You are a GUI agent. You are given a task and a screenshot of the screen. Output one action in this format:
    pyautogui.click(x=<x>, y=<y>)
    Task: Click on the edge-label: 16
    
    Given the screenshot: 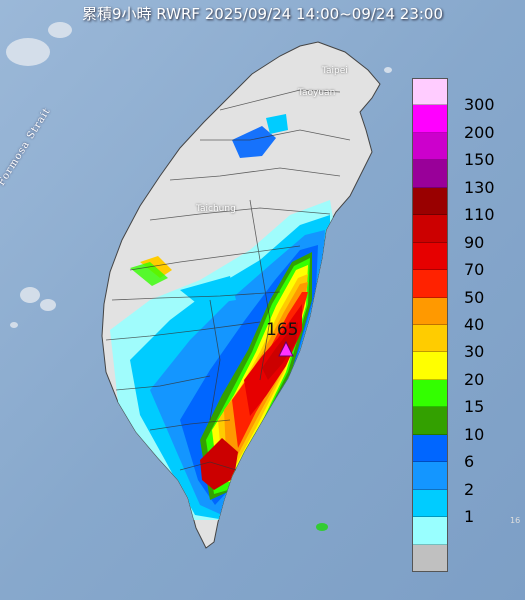 What is the action you would take?
    pyautogui.click(x=515, y=520)
    